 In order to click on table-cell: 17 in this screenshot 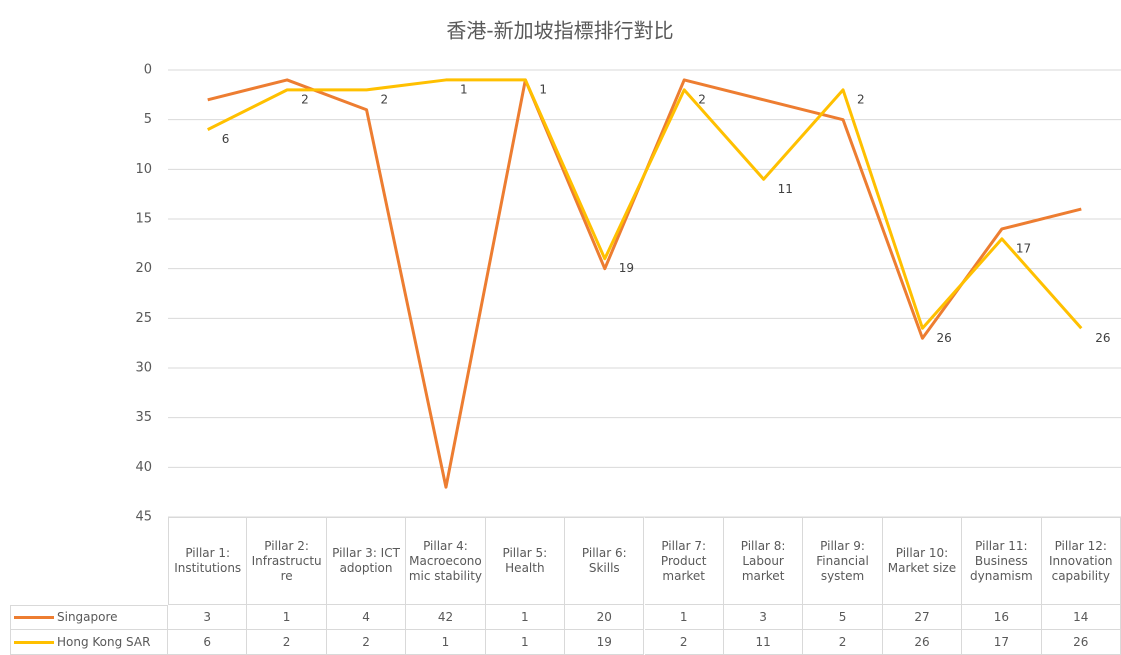, I will do `click(1002, 642)`.